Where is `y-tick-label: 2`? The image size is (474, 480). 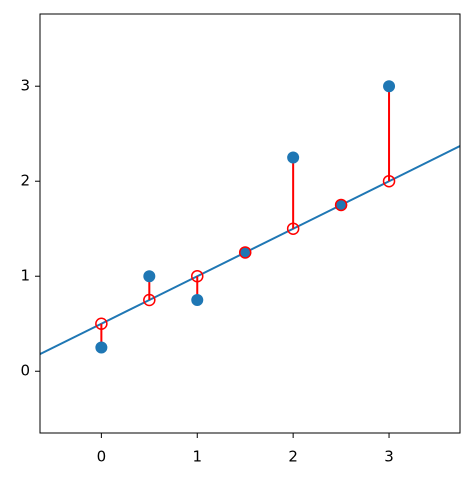
y-tick-label: 2 is located at coordinates (25, 181).